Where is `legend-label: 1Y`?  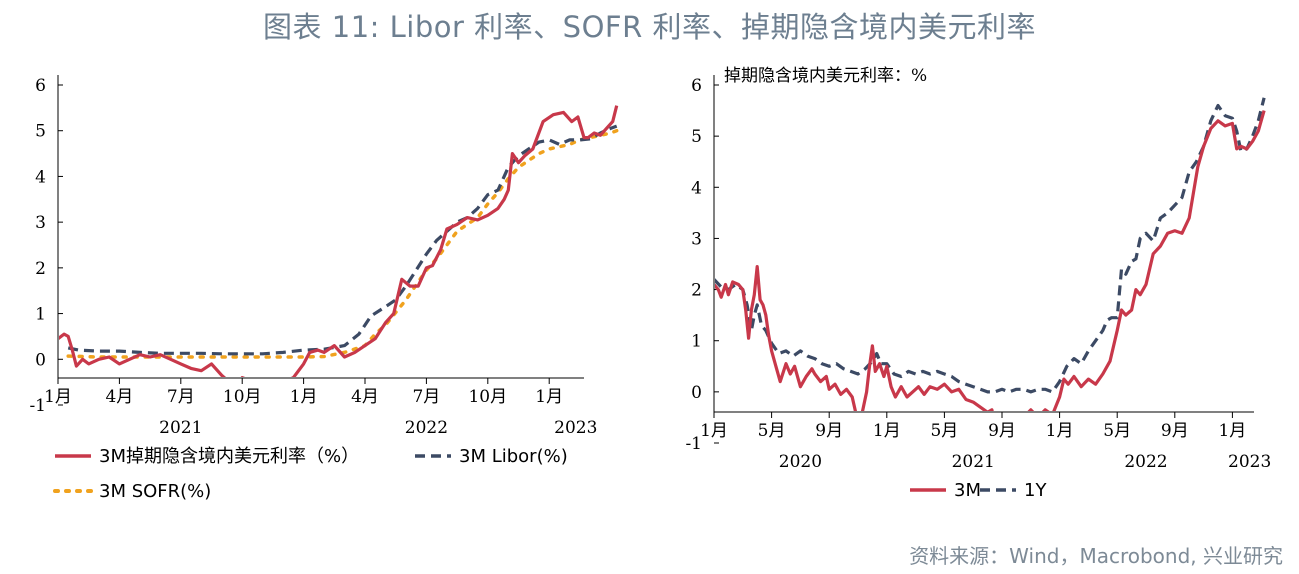
legend-label: 1Y is located at coordinates (1035, 490).